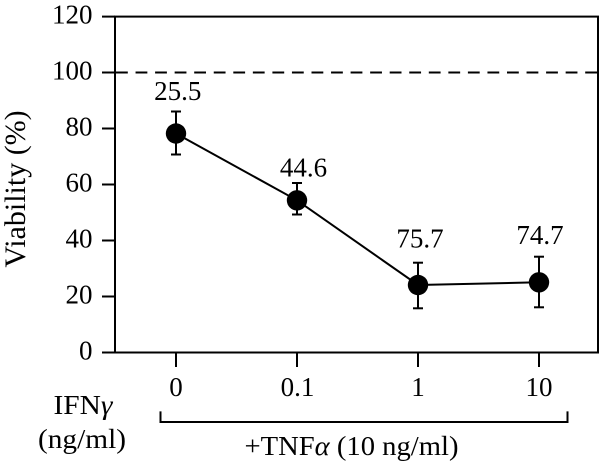 Image resolution: width=600 pixels, height=467 pixels. What do you see at coordinates (539, 235) in the screenshot?
I see `svg-text: 74.7` at bounding box center [539, 235].